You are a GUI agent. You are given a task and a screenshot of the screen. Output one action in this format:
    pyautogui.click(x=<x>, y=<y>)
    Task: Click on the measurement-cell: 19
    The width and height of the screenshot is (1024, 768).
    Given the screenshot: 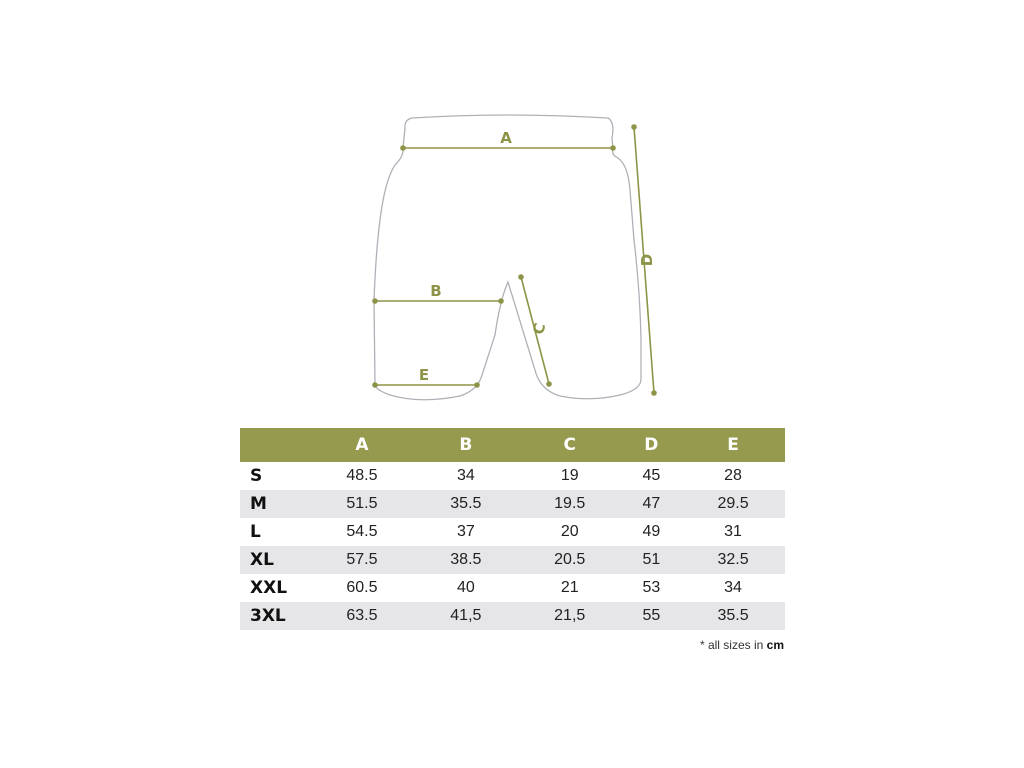 What is the action you would take?
    pyautogui.click(x=569, y=475)
    